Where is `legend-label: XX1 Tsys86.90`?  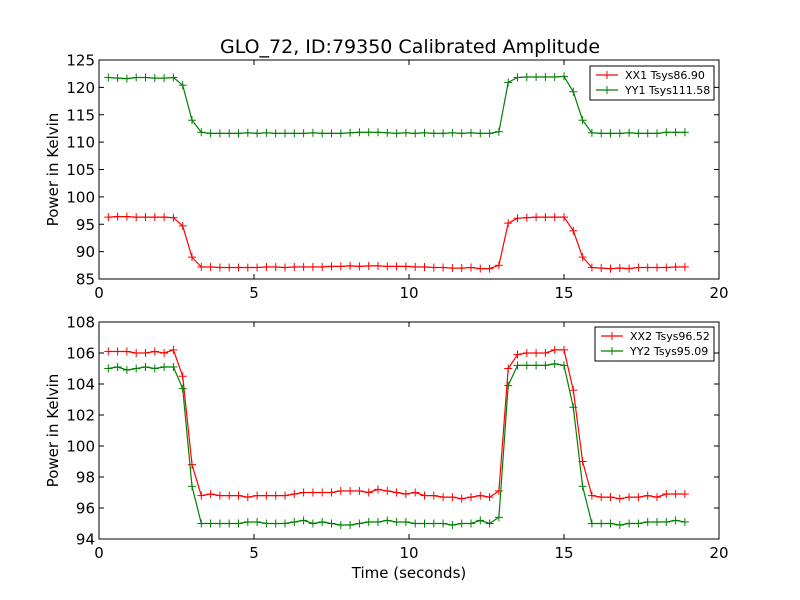 legend-label: XX1 Tsys86.90 is located at coordinates (665, 75).